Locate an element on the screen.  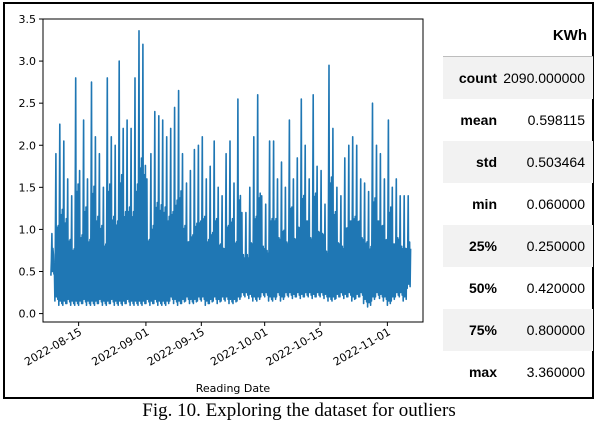
stats-label: mean is located at coordinates (478, 120).